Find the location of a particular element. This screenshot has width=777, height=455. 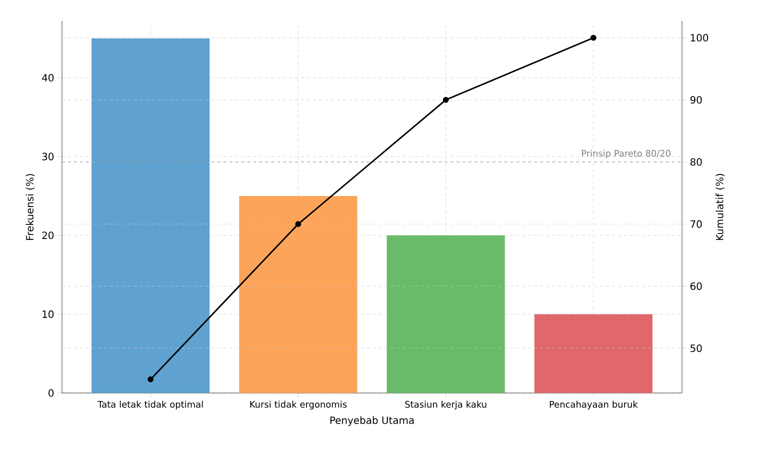

x-tick-label: Kursi tidak ergonomis is located at coordinates (298, 405).